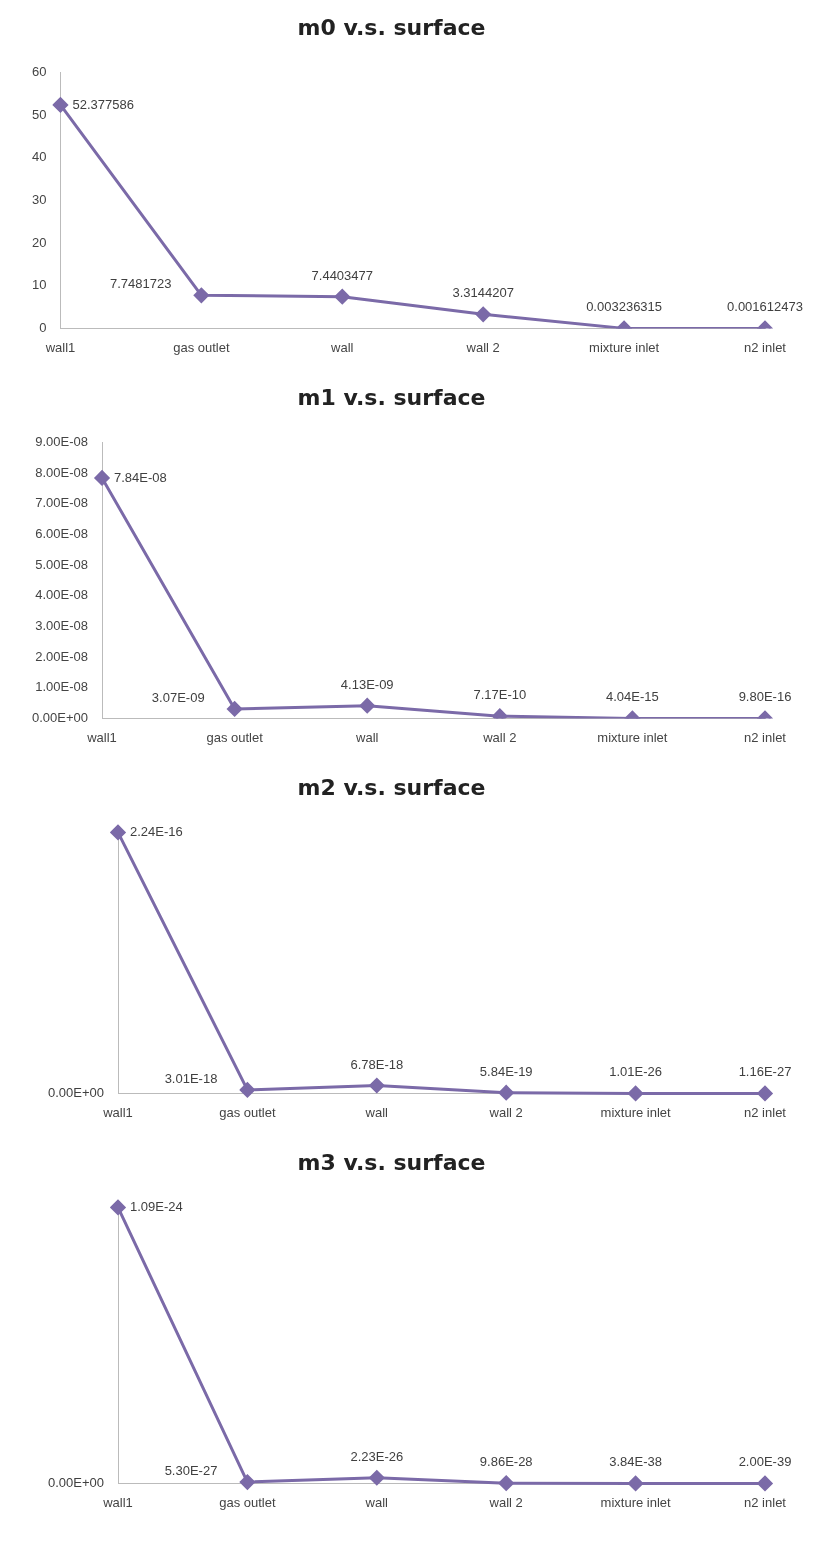 The height and width of the screenshot is (1543, 813). I want to click on data-label: 3.3144207, so click(483, 293).